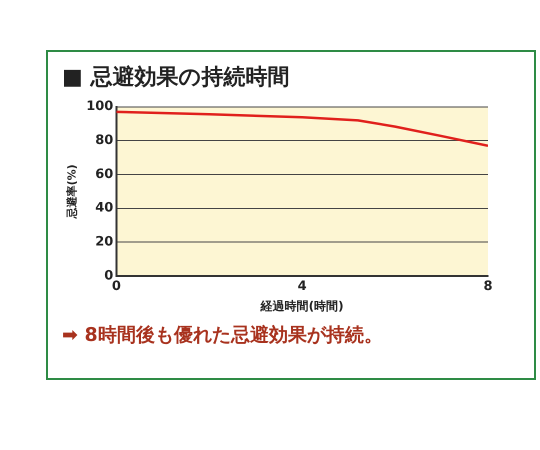 The height and width of the screenshot is (450, 540). I want to click on x-tick-label: 4, so click(302, 286).